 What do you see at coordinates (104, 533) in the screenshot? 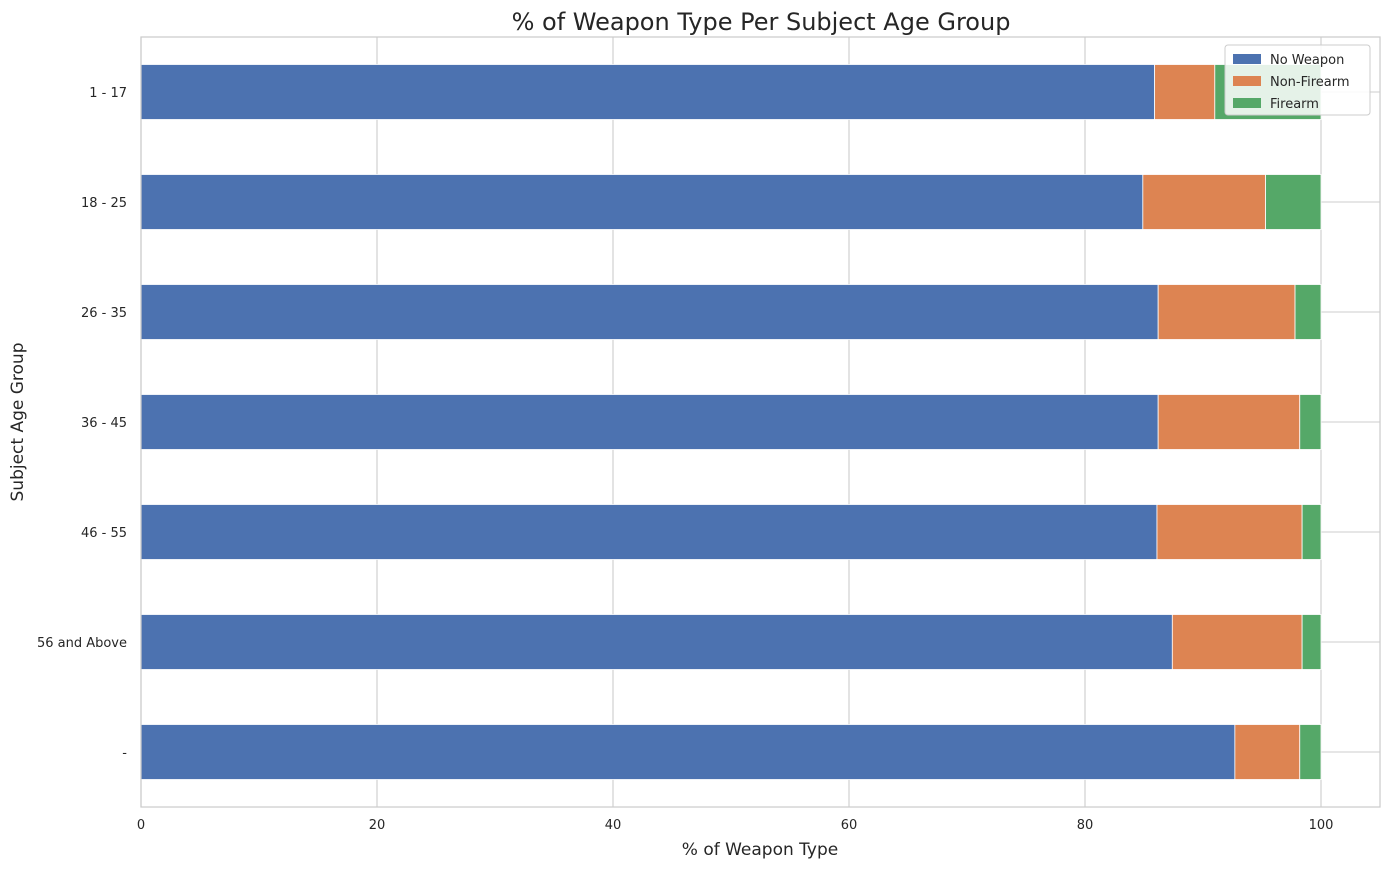
I see `y-tick-label: 46 - 55` at bounding box center [104, 533].